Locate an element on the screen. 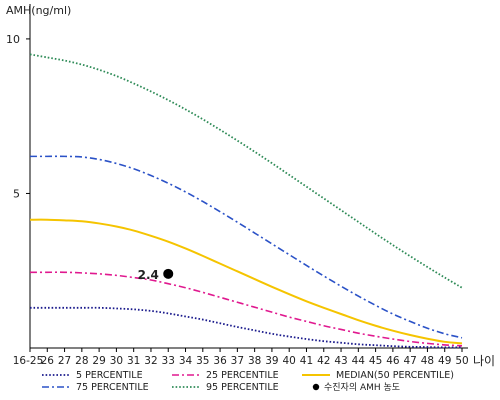  series-line-5-percentile is located at coordinates (246, 327).